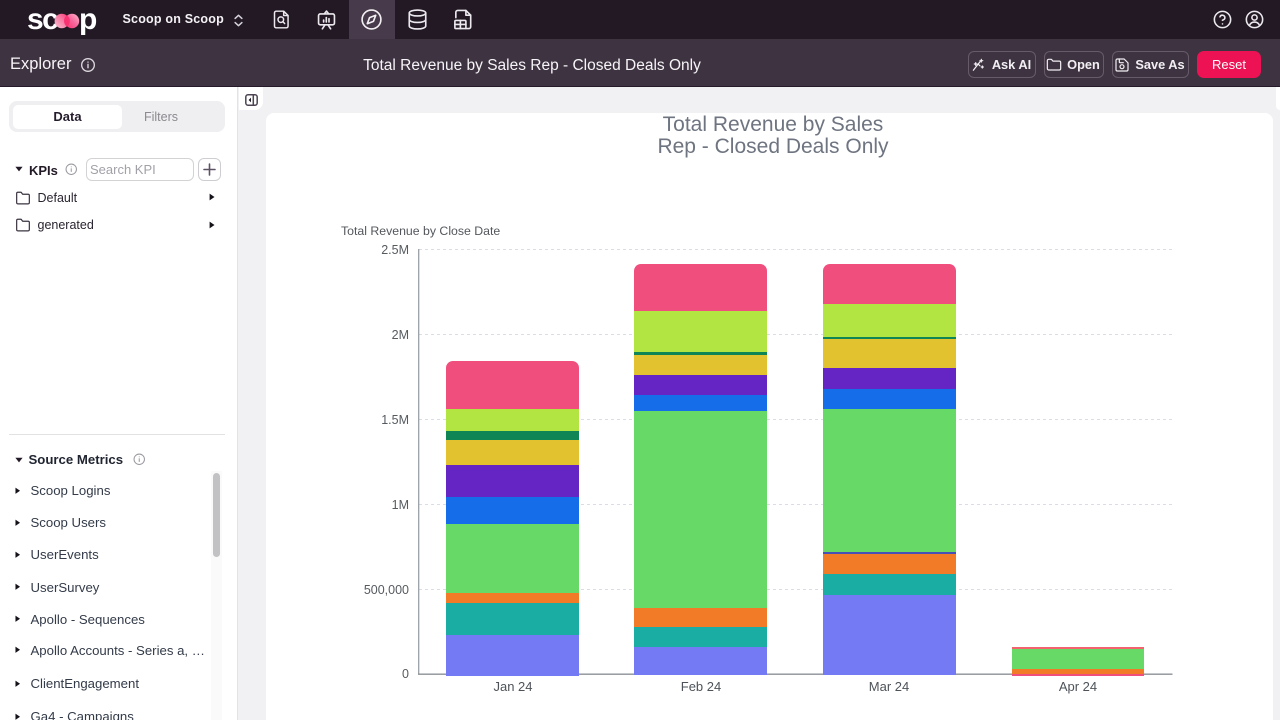 The height and width of the screenshot is (720, 1280). What do you see at coordinates (88, 20) in the screenshot?
I see `svg-text: p` at bounding box center [88, 20].